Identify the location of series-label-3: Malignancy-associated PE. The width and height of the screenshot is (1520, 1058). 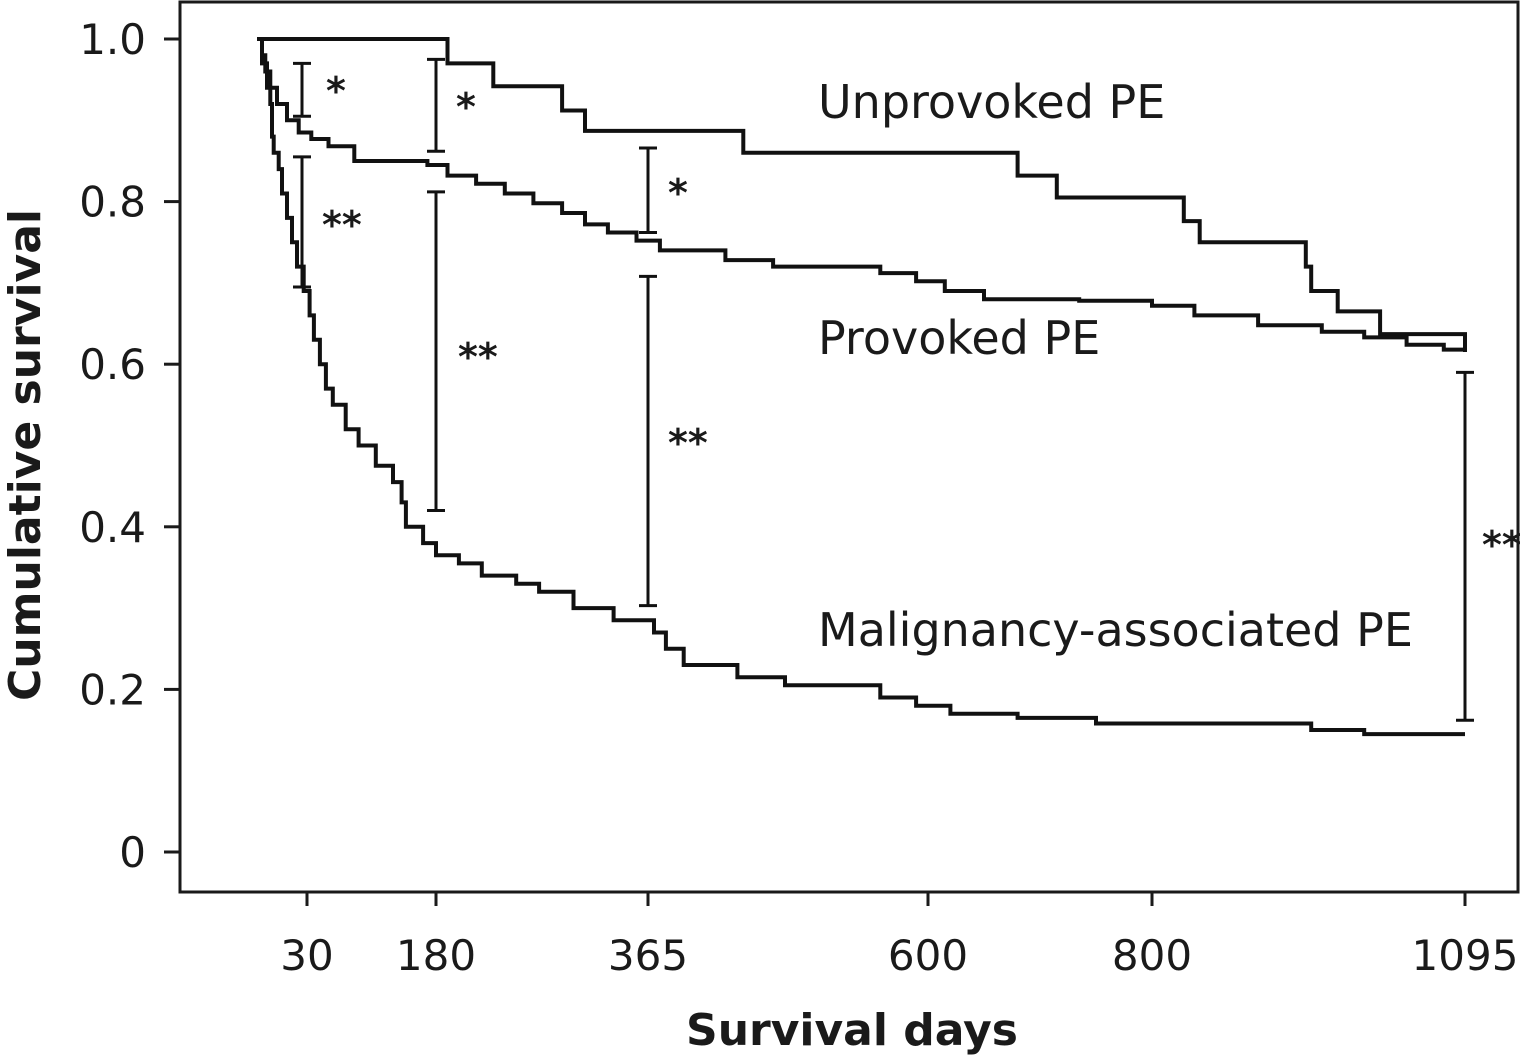
(1115, 630).